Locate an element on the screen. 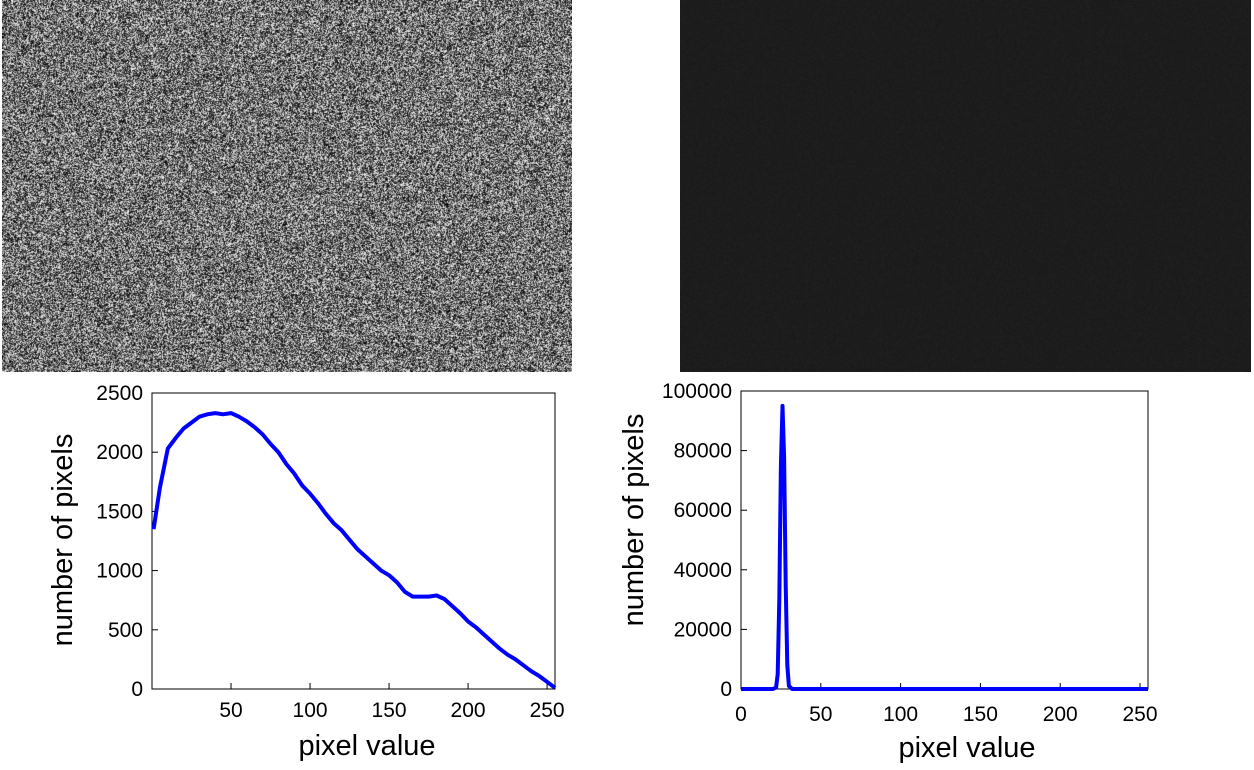 Image resolution: width=1254 pixels, height=770 pixels. plot-frame-left is located at coordinates (353, 541).